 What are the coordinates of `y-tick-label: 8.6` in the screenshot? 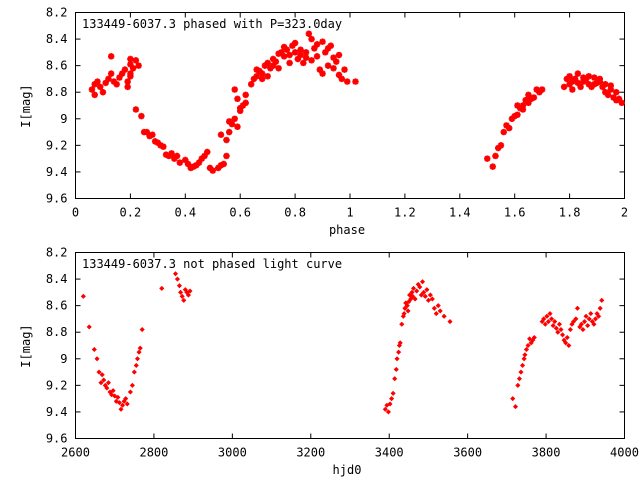 It's located at (57, 306).